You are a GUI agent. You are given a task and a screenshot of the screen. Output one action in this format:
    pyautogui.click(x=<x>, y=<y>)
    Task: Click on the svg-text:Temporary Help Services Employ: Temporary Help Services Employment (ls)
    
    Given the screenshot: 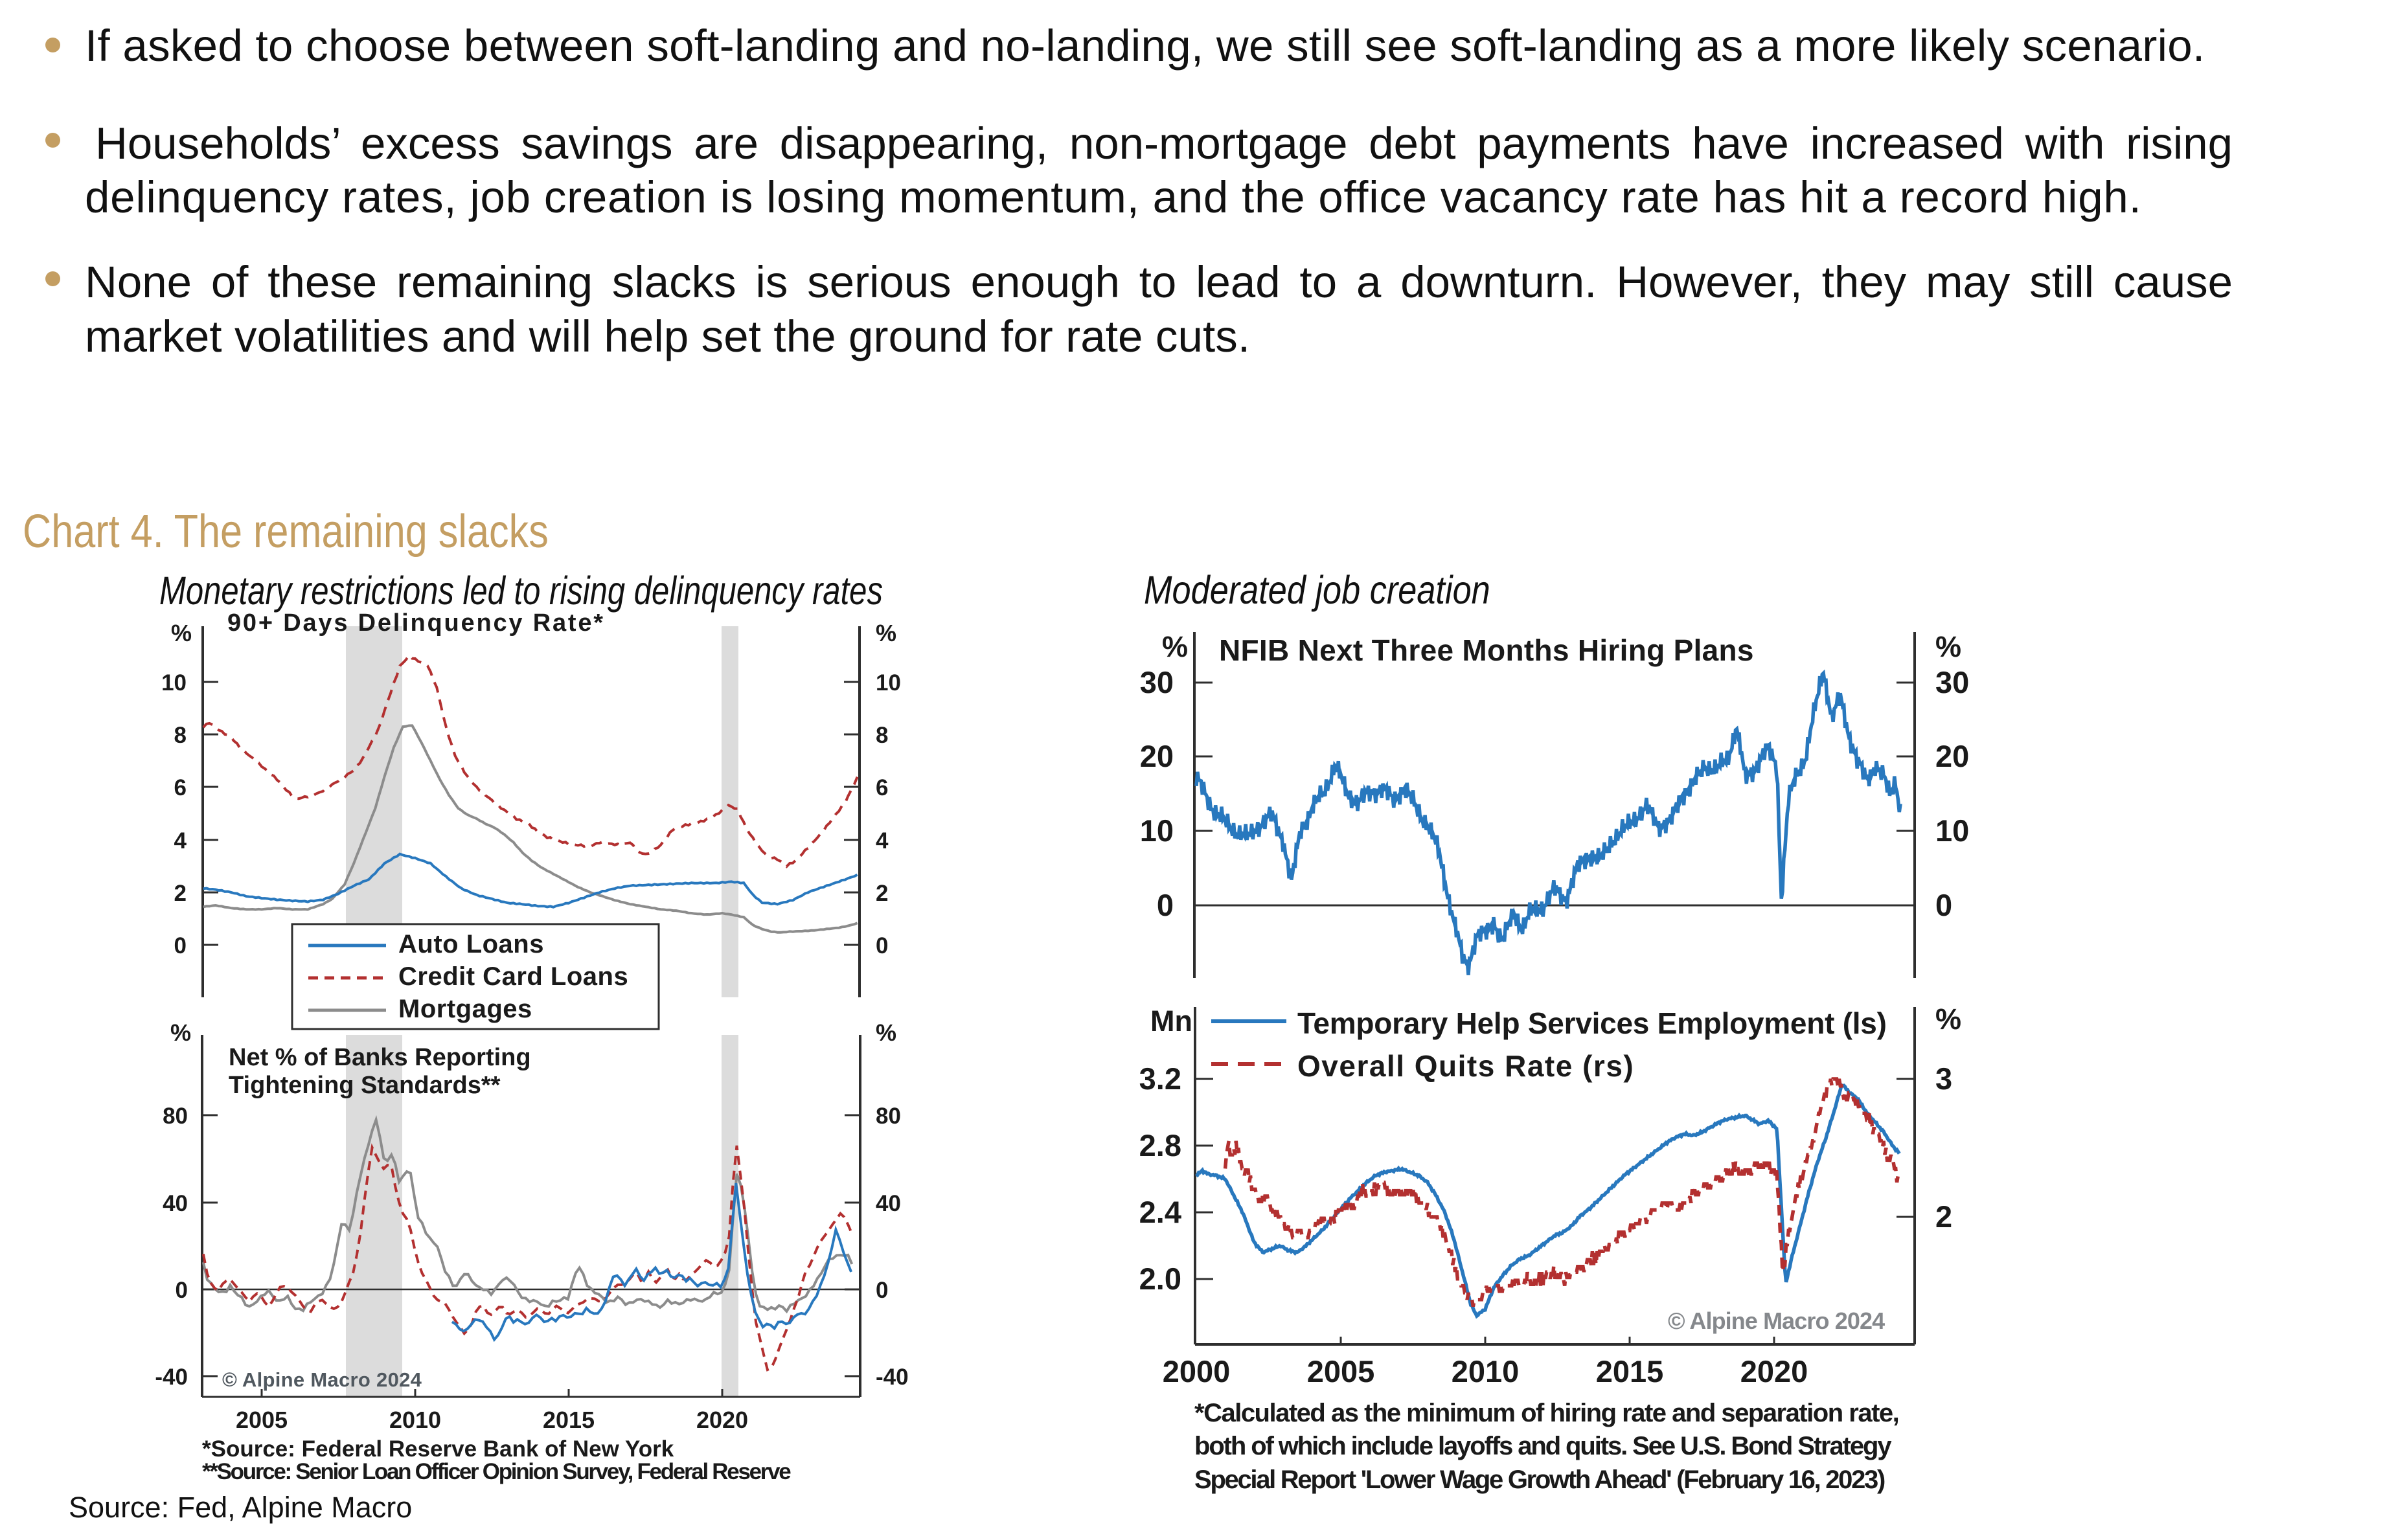 What is the action you would take?
    pyautogui.click(x=1592, y=1023)
    